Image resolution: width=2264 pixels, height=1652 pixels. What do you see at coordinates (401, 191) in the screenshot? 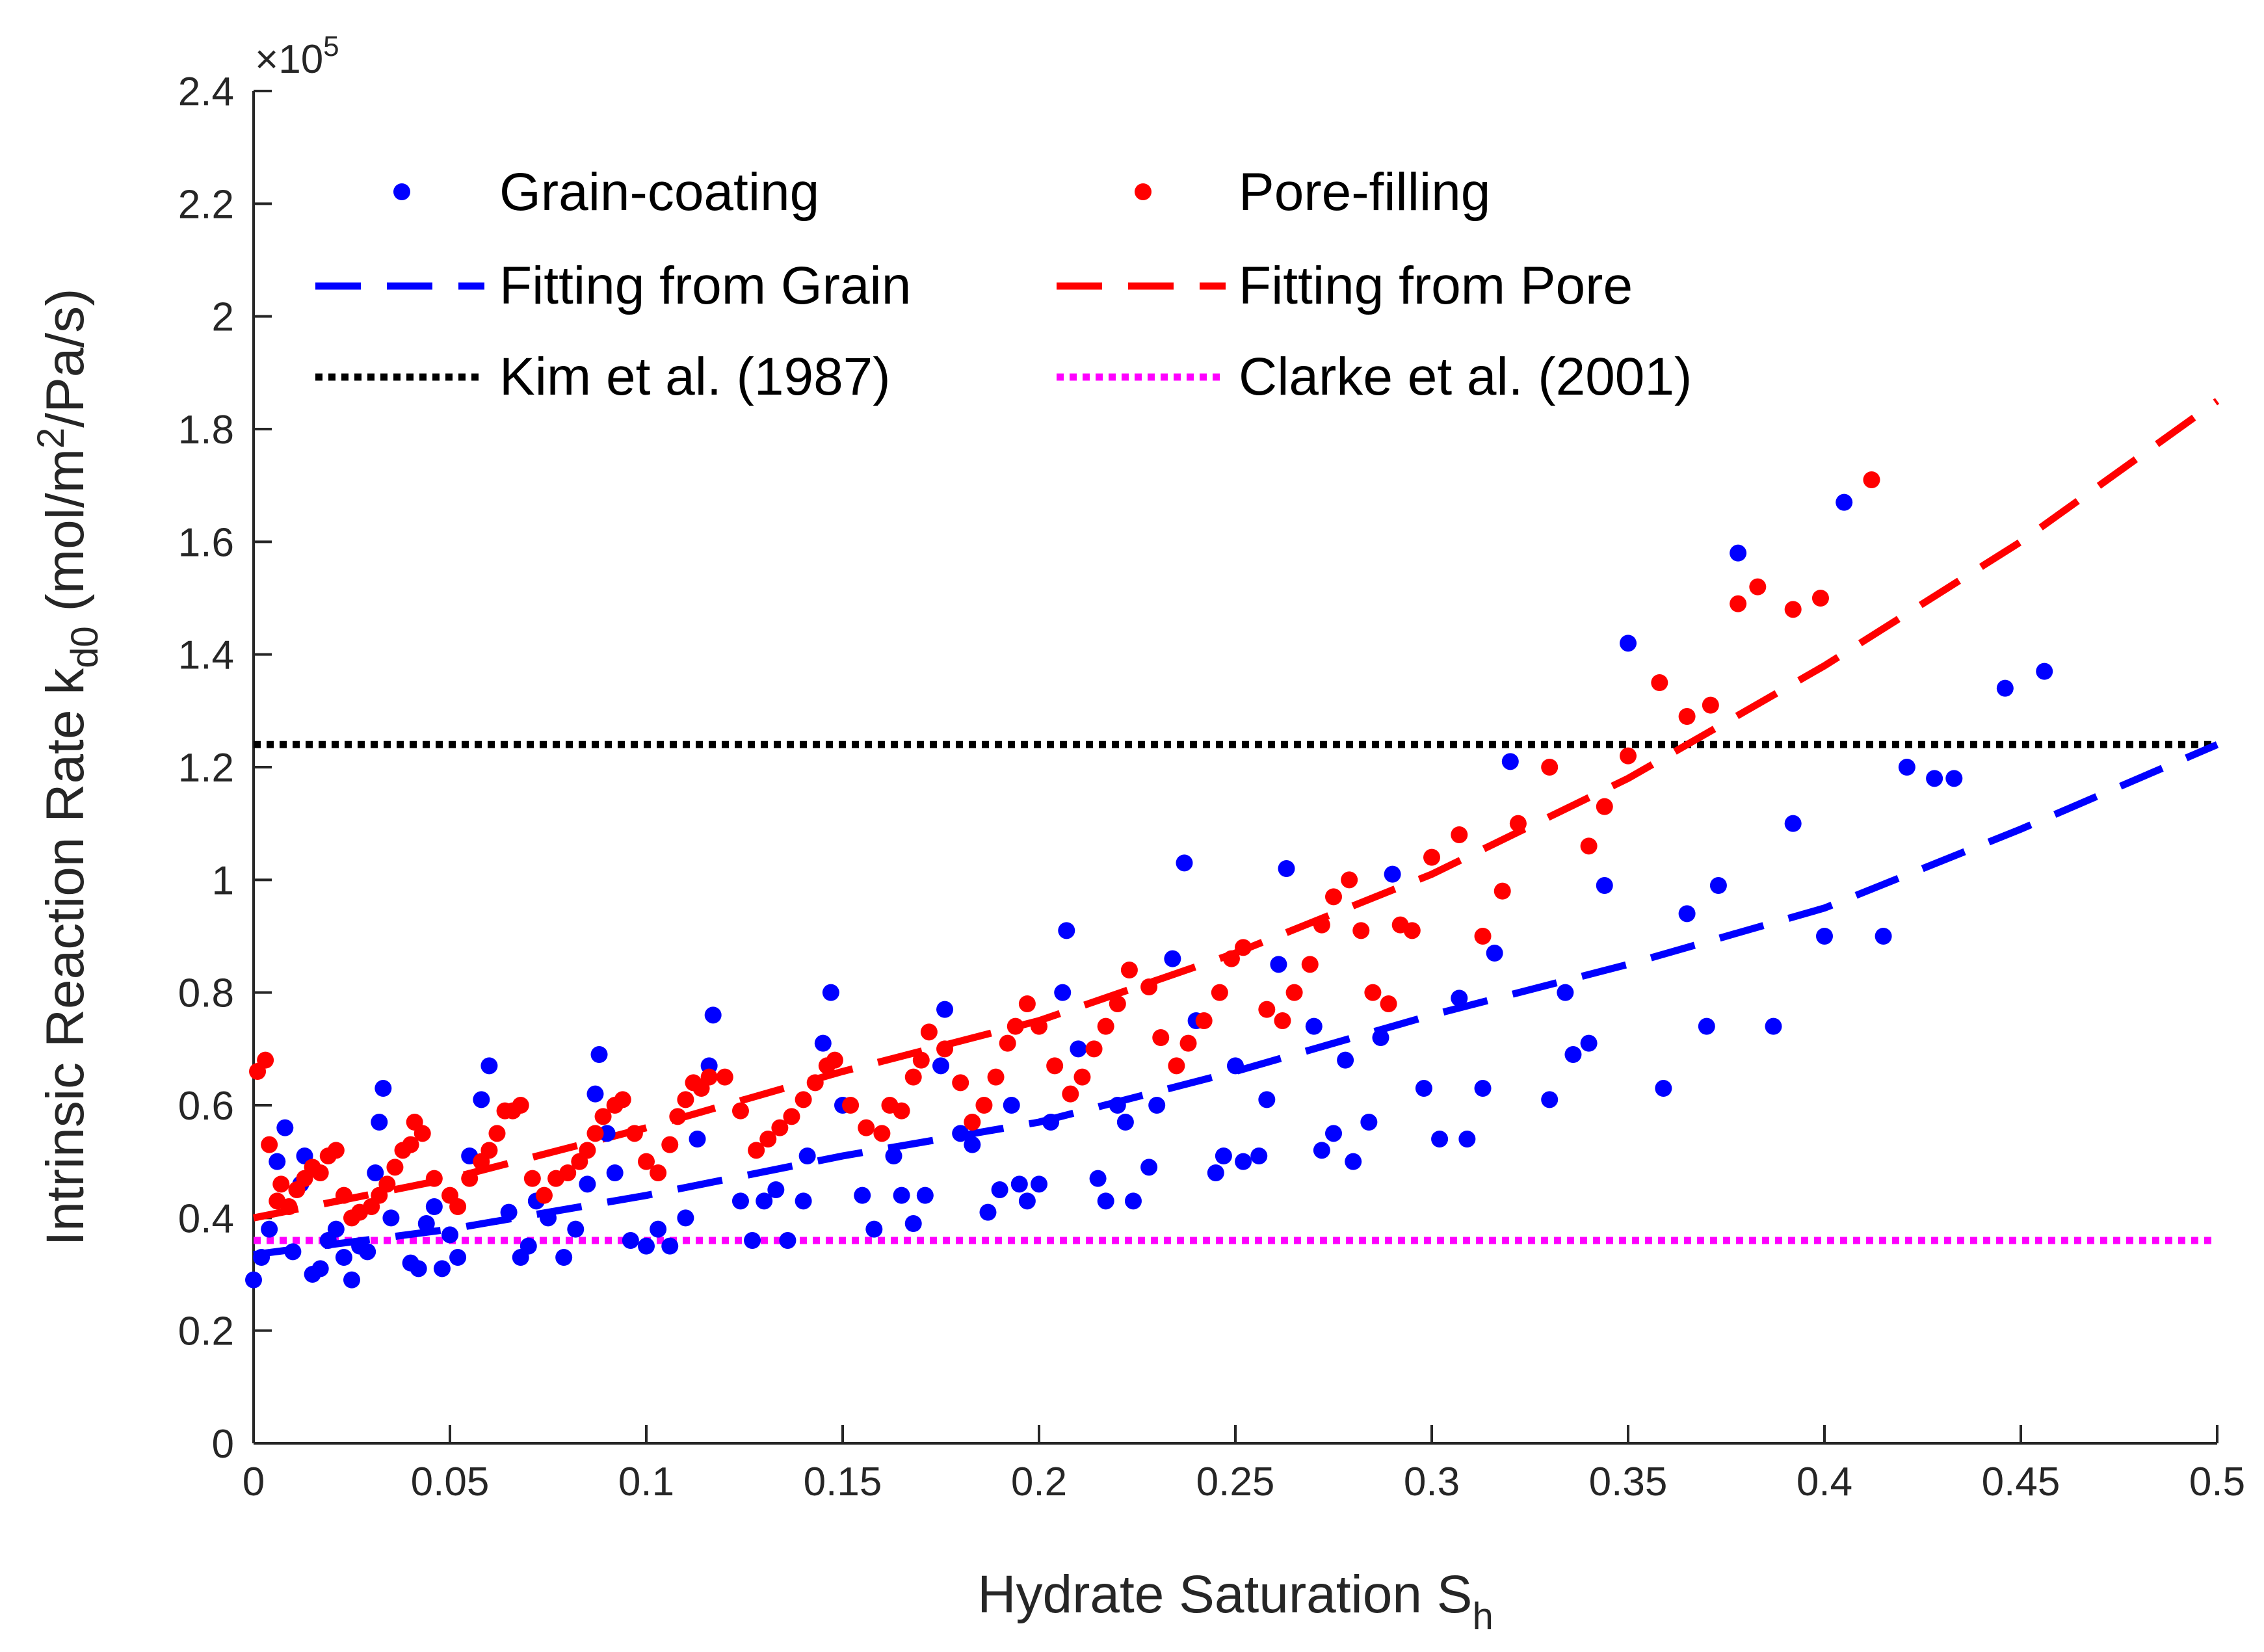
I see `legend-marker-grain-coating` at bounding box center [401, 191].